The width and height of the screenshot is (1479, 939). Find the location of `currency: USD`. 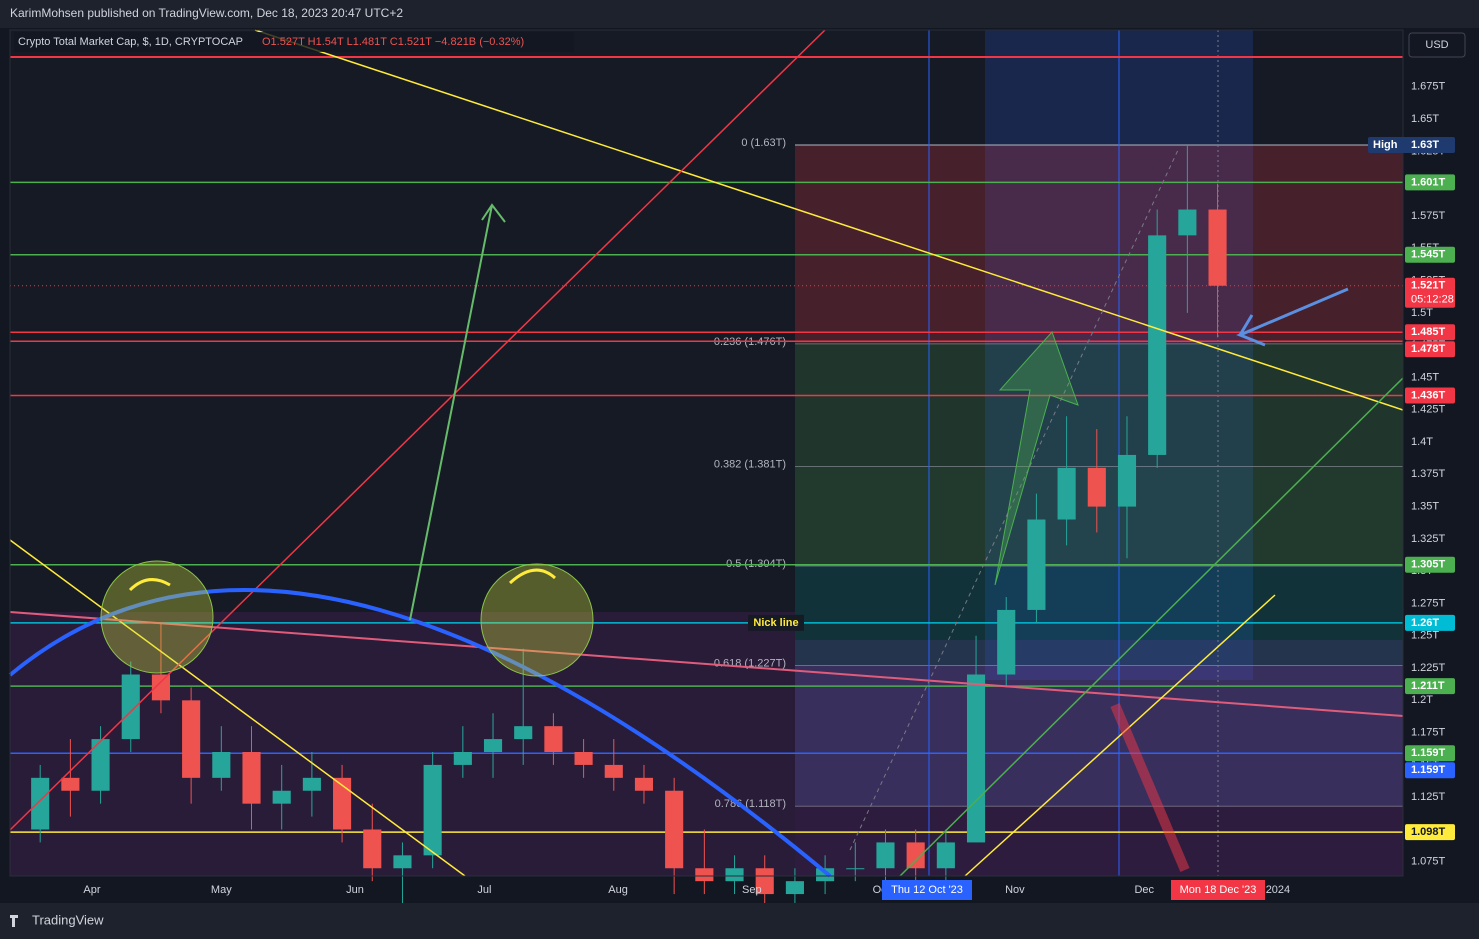

currency: USD is located at coordinates (1436, 45).